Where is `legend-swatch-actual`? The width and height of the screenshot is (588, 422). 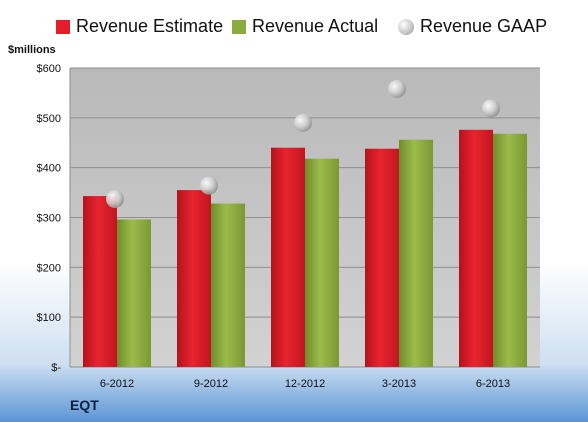 legend-swatch-actual is located at coordinates (239, 26).